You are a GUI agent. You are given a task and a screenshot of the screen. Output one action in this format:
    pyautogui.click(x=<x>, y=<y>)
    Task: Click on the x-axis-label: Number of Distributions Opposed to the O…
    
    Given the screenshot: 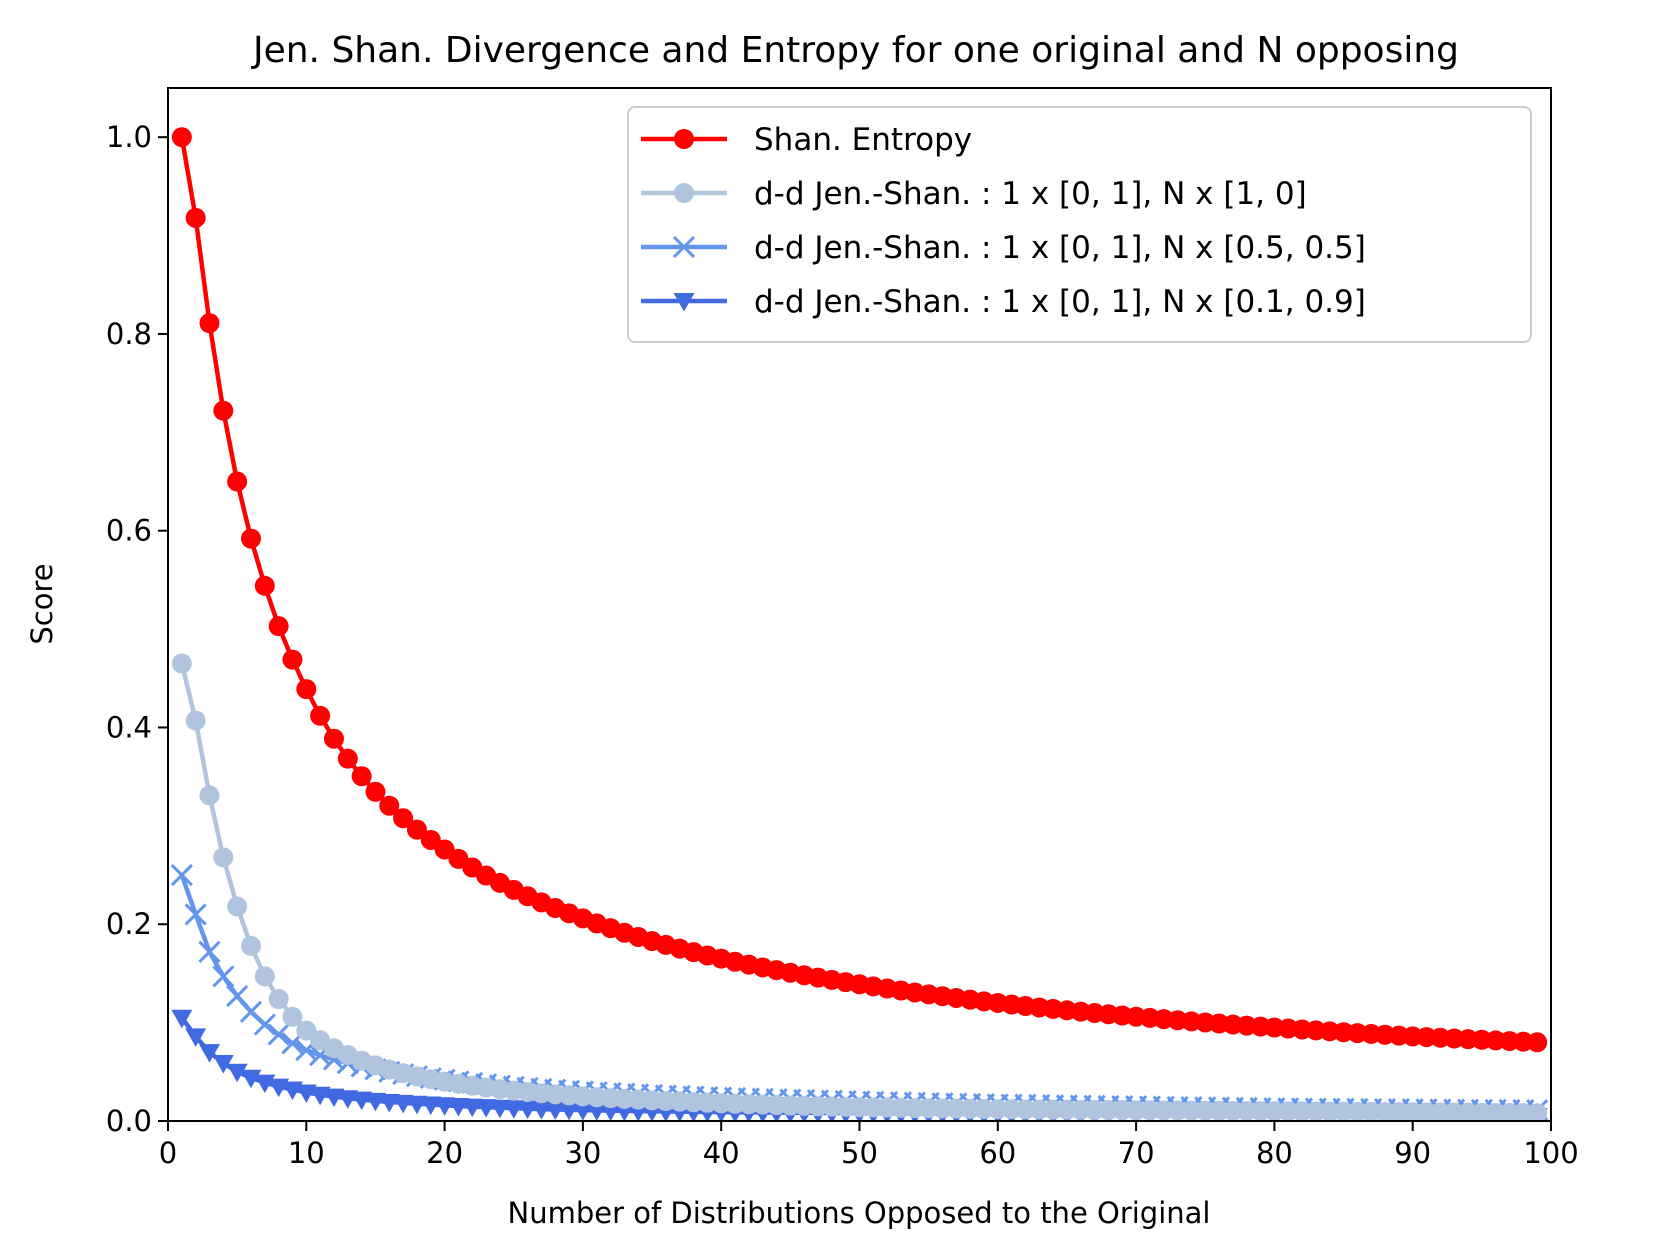 What is the action you would take?
    pyautogui.click(x=859, y=1213)
    